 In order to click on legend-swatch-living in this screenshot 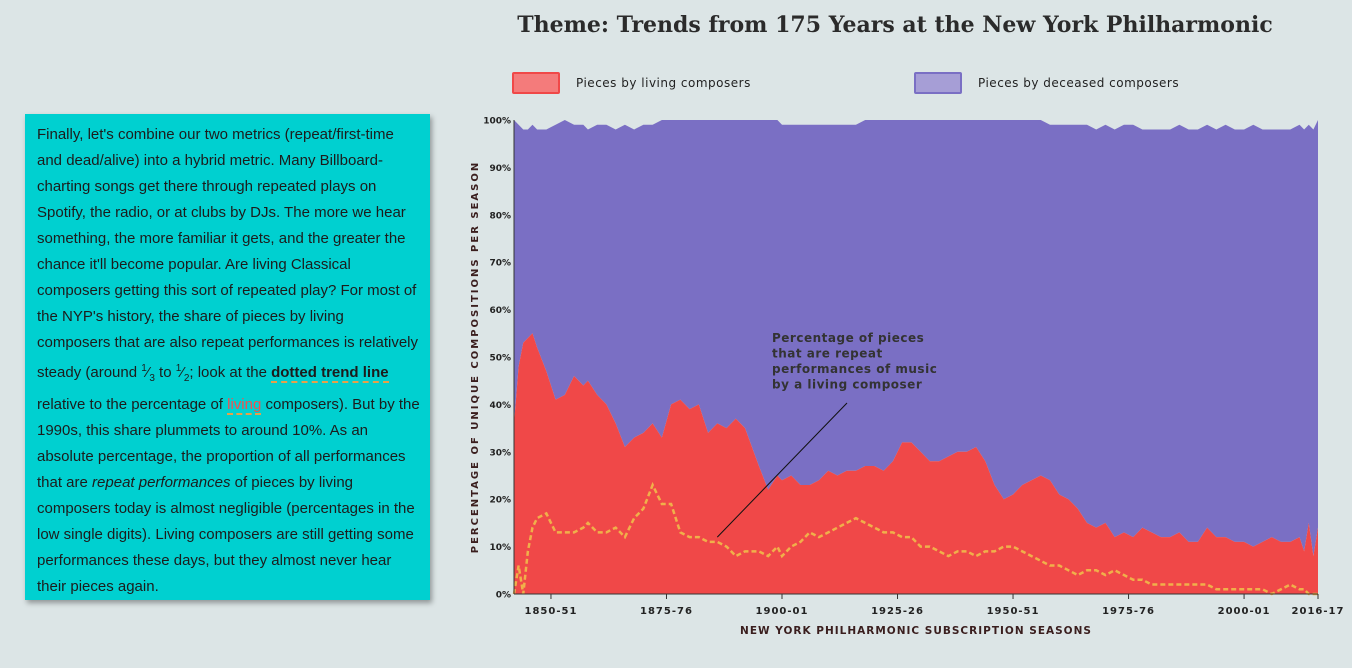, I will do `click(536, 83)`.